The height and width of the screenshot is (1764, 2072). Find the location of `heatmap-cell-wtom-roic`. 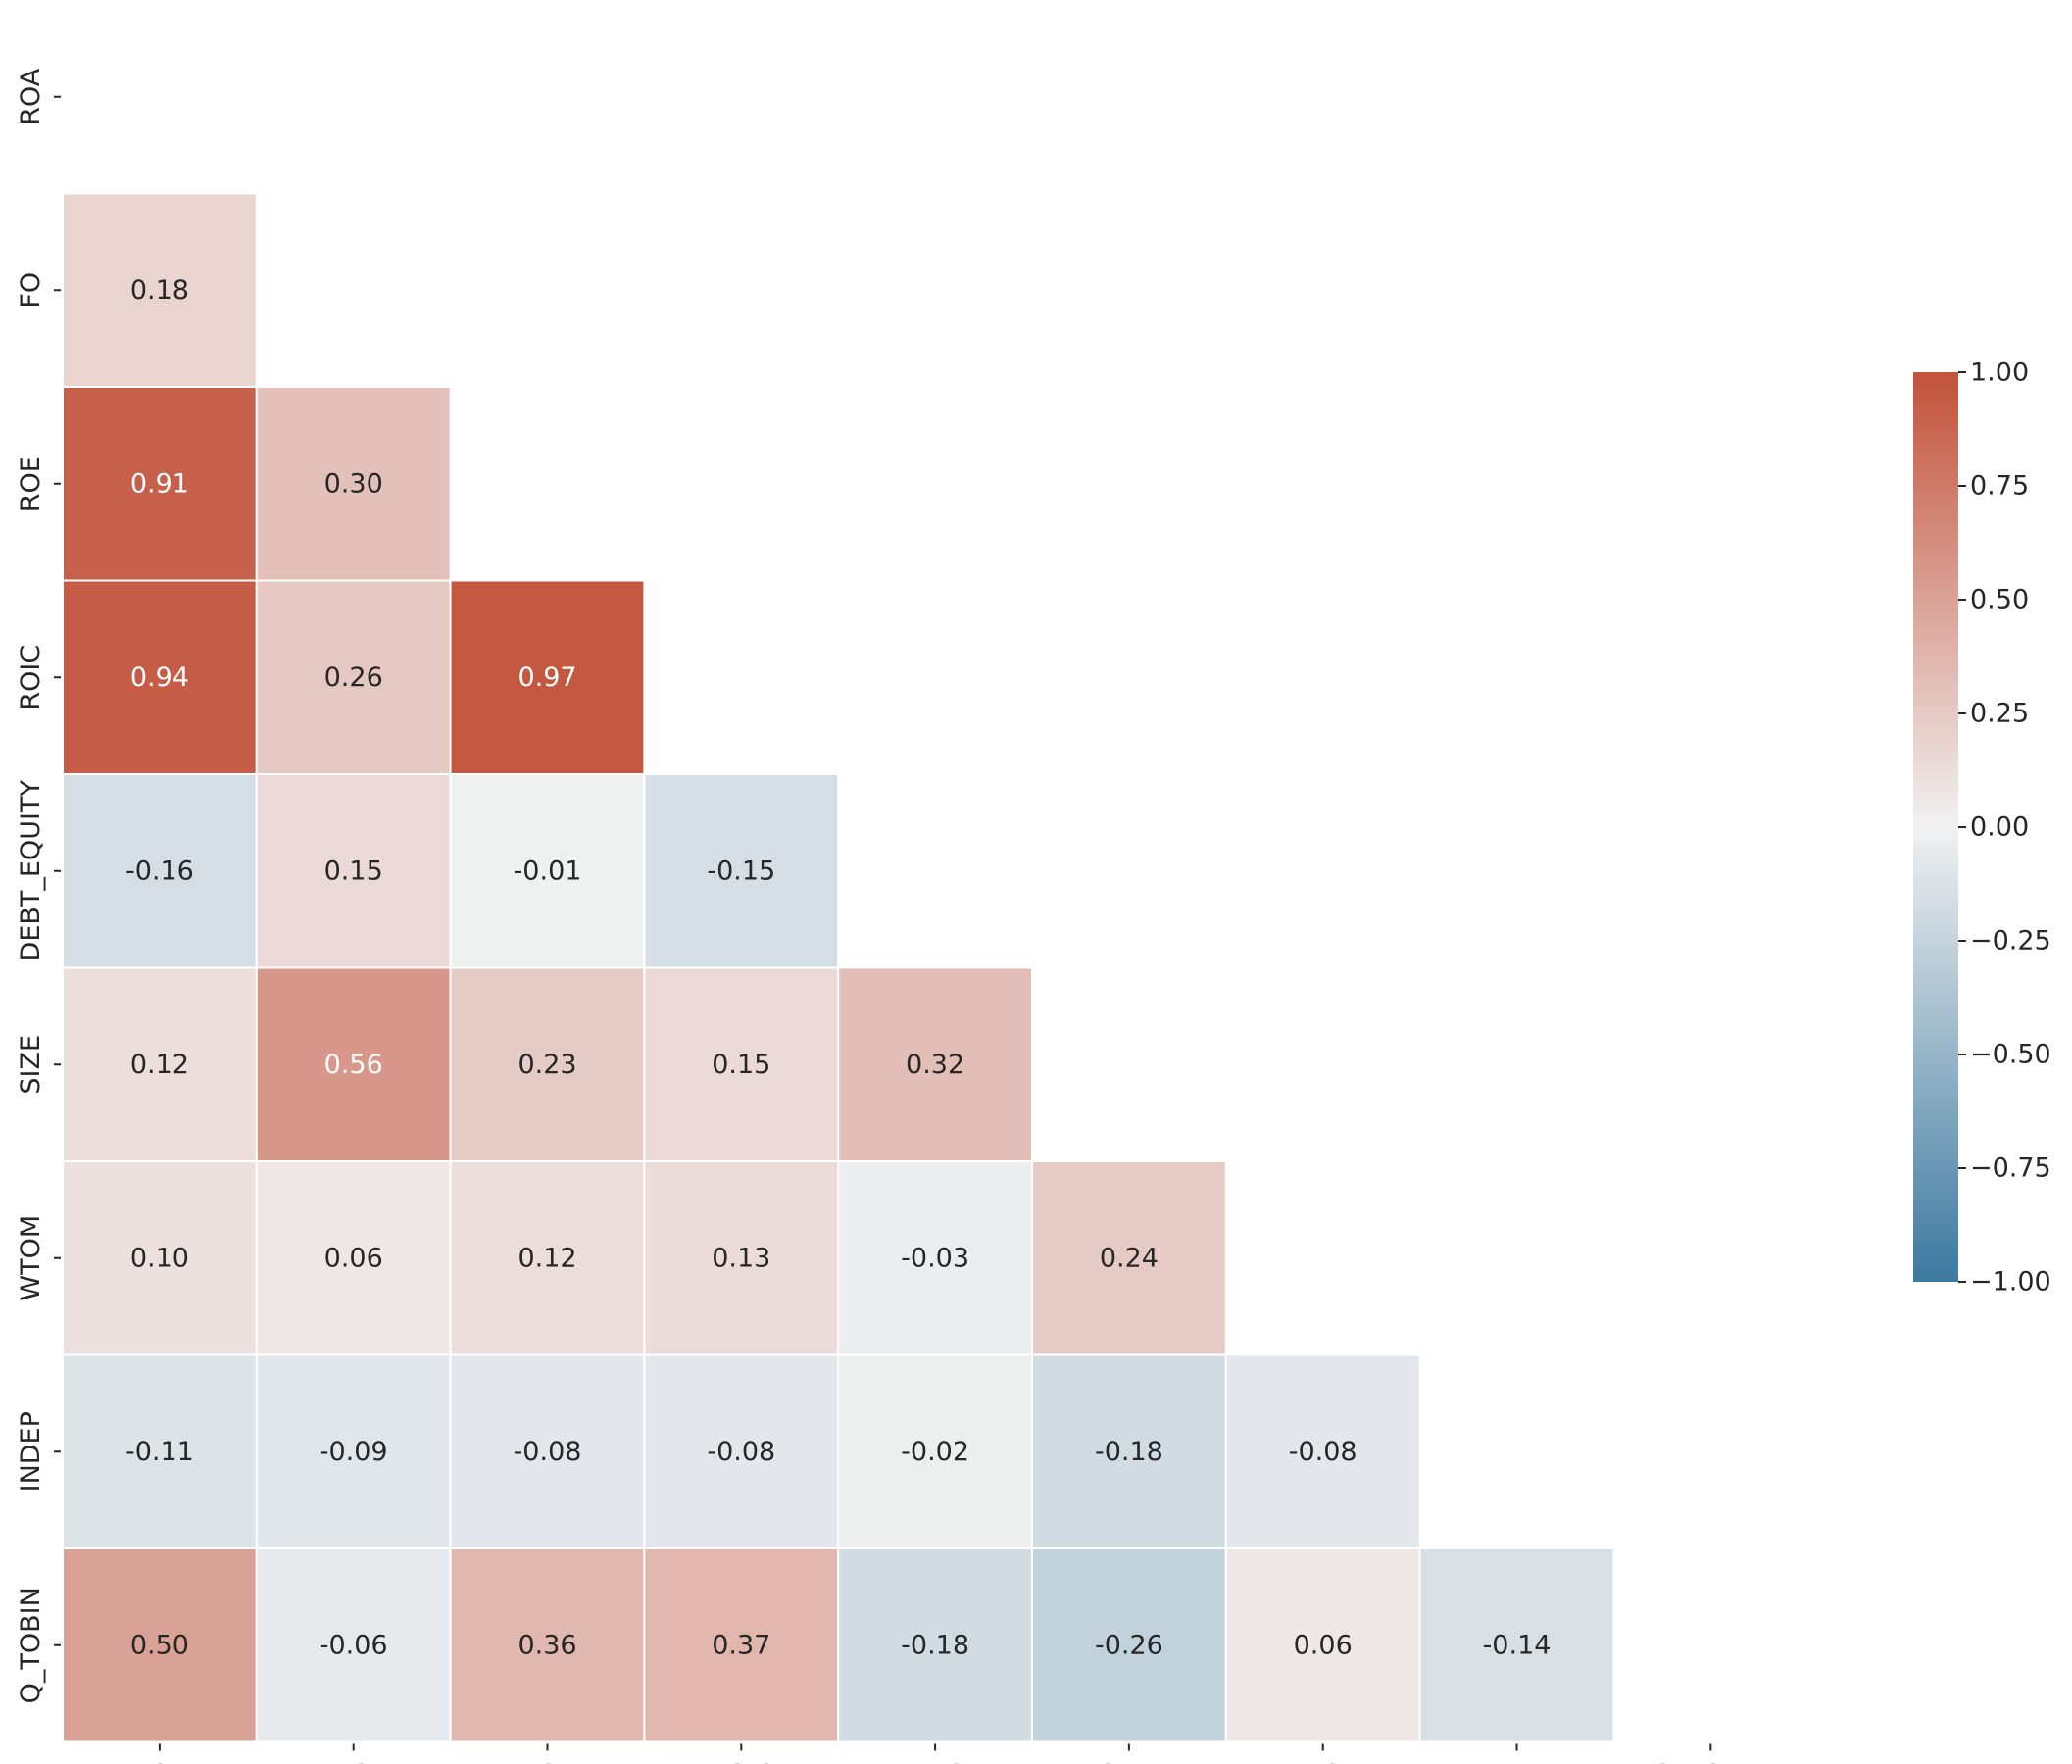

heatmap-cell-wtom-roic is located at coordinates (741, 1258).